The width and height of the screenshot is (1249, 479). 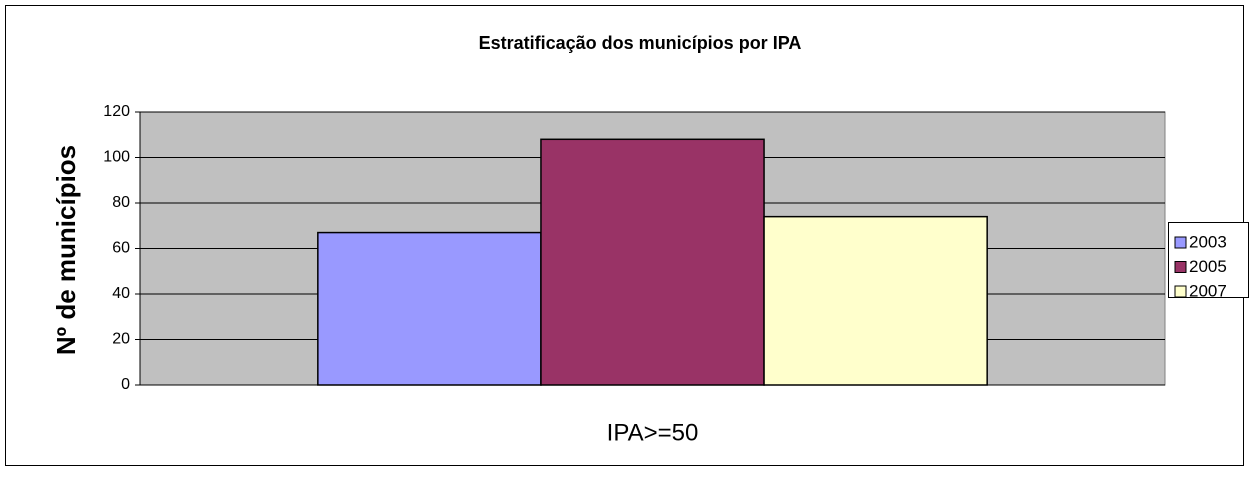 I want to click on legend-label: 2007, so click(x=1208, y=290).